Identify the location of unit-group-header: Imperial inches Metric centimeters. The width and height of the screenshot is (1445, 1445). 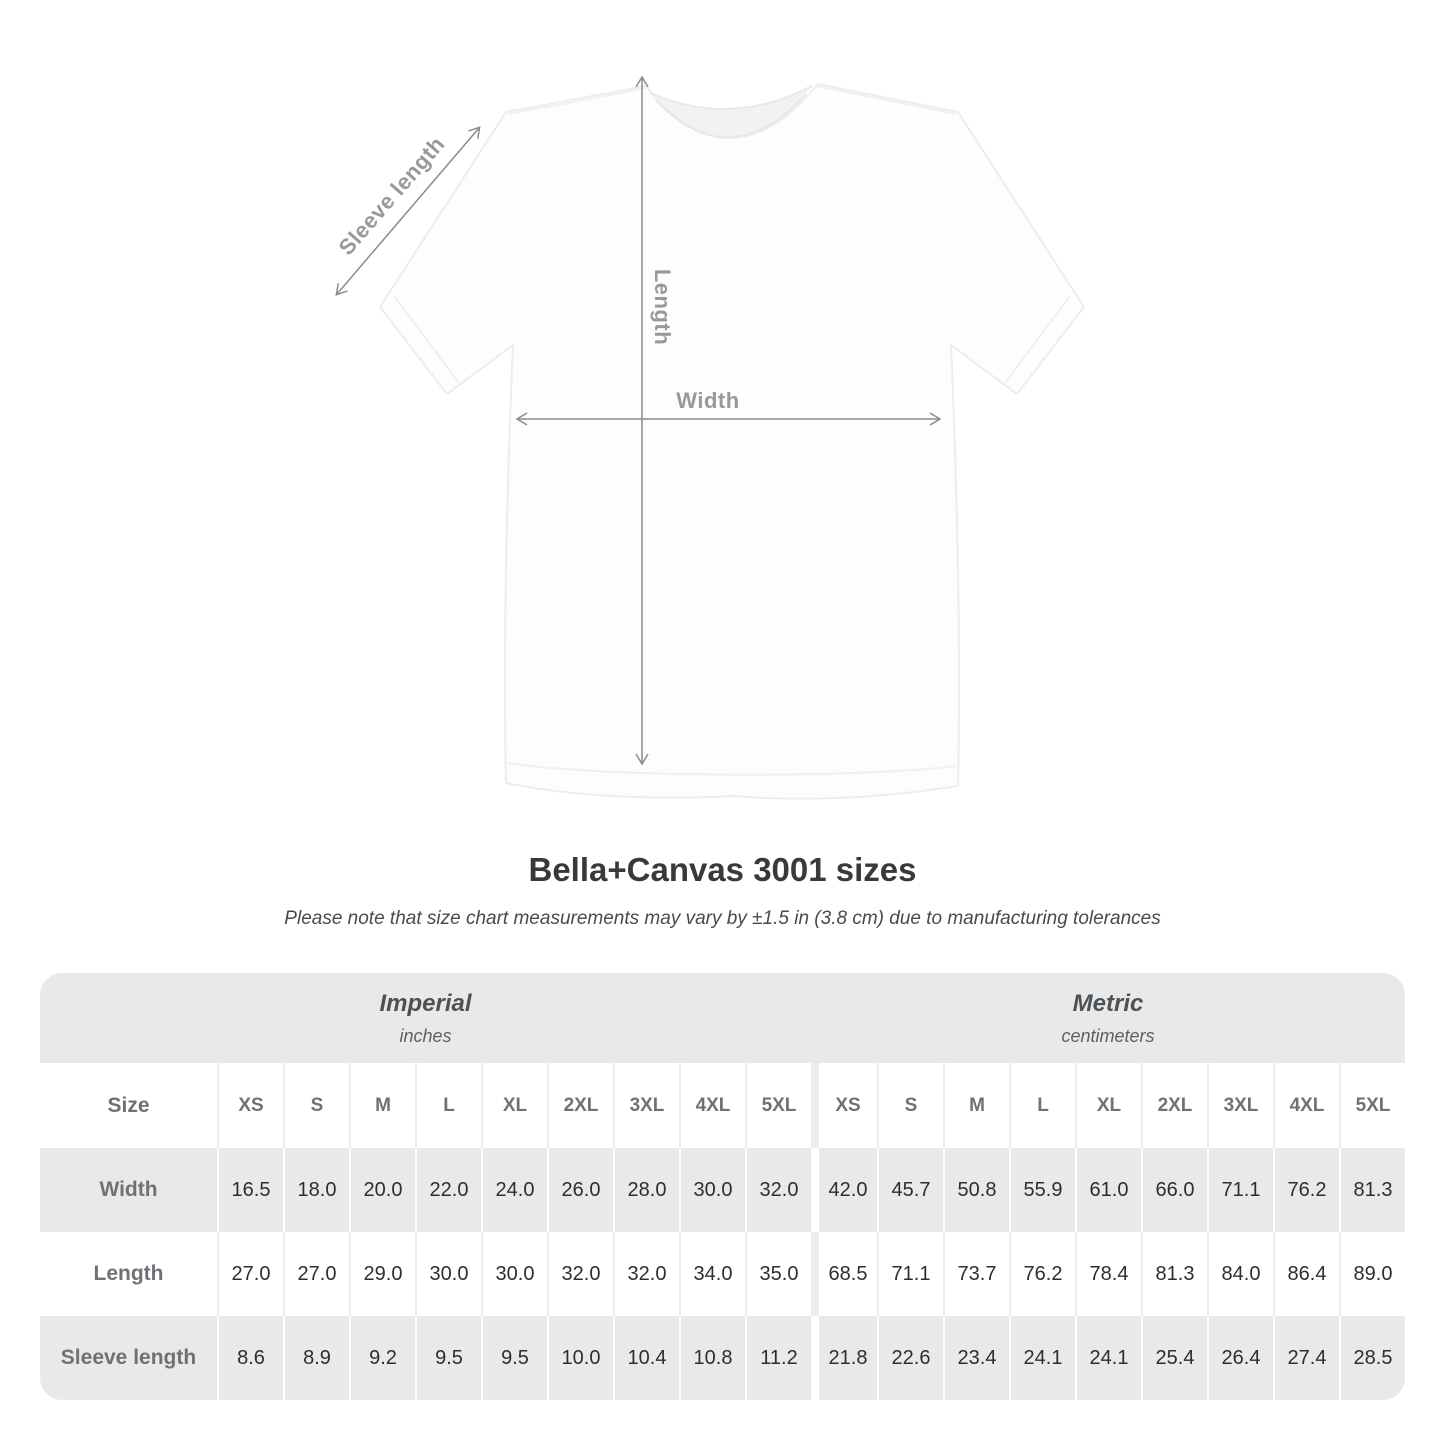
(722, 1018).